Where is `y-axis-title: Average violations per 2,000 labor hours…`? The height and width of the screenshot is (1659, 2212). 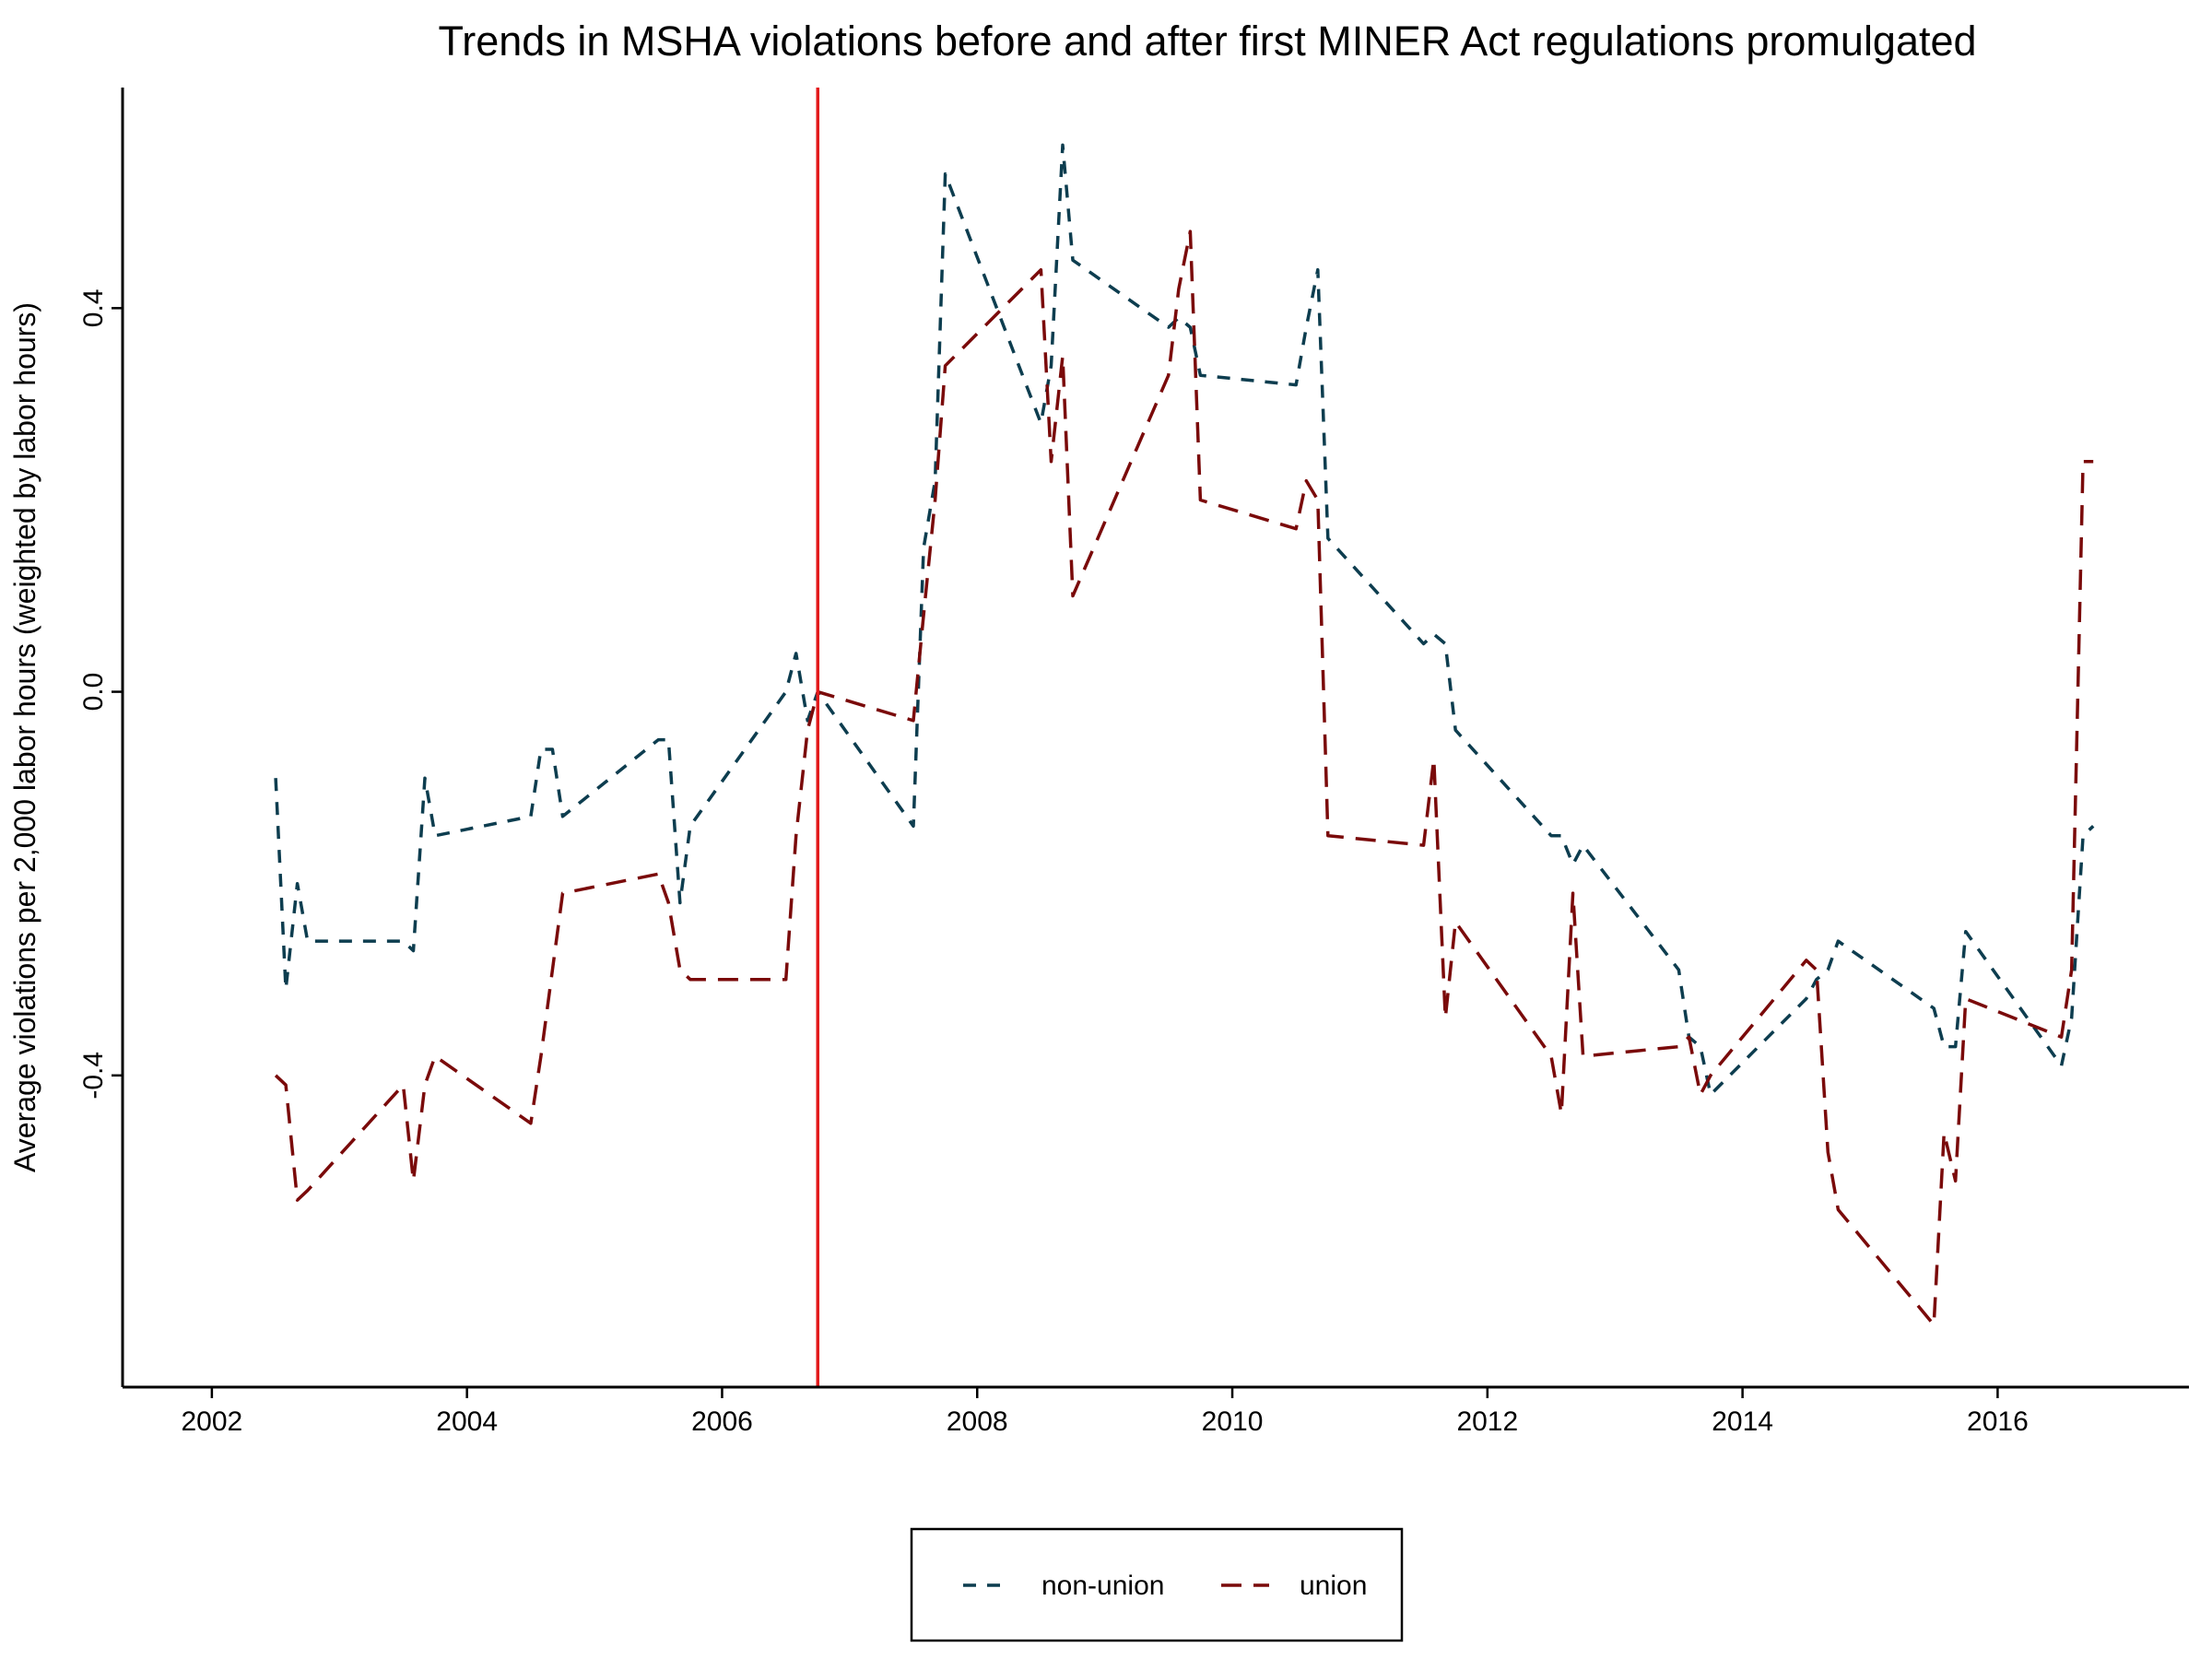
y-axis-title: Average violations per 2,000 labor hours… is located at coordinates (24, 737).